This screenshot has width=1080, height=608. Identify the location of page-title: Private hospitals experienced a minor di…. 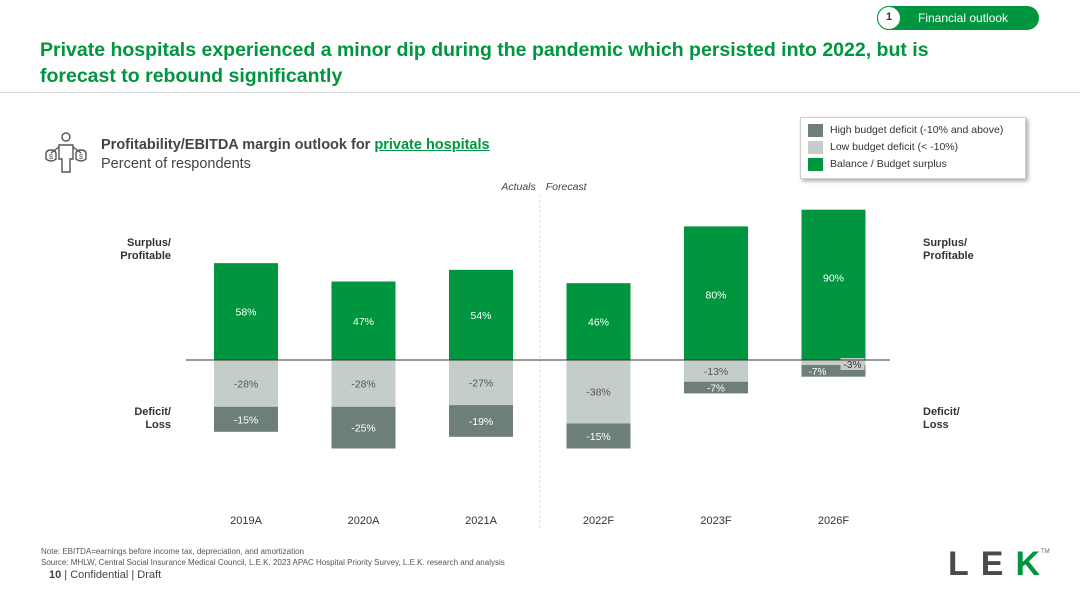
(484, 63).